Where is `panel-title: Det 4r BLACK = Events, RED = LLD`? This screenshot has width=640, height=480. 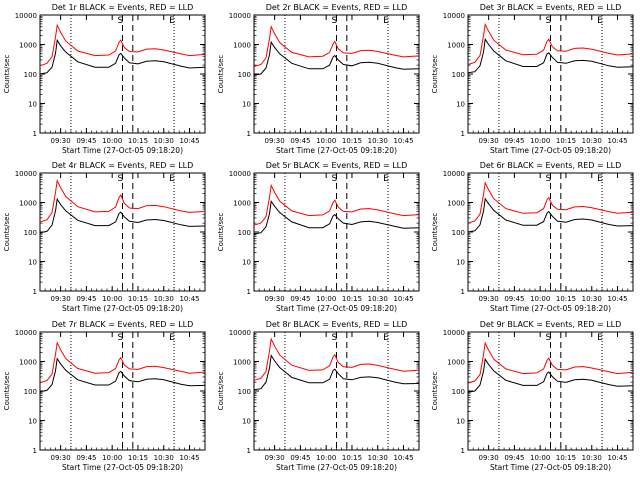
panel-title: Det 4r BLACK = Events, RED = LLD is located at coordinates (123, 165).